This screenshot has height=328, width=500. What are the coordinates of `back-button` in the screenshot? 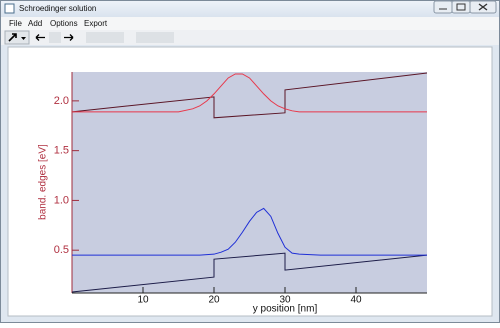 It's located at (40, 37).